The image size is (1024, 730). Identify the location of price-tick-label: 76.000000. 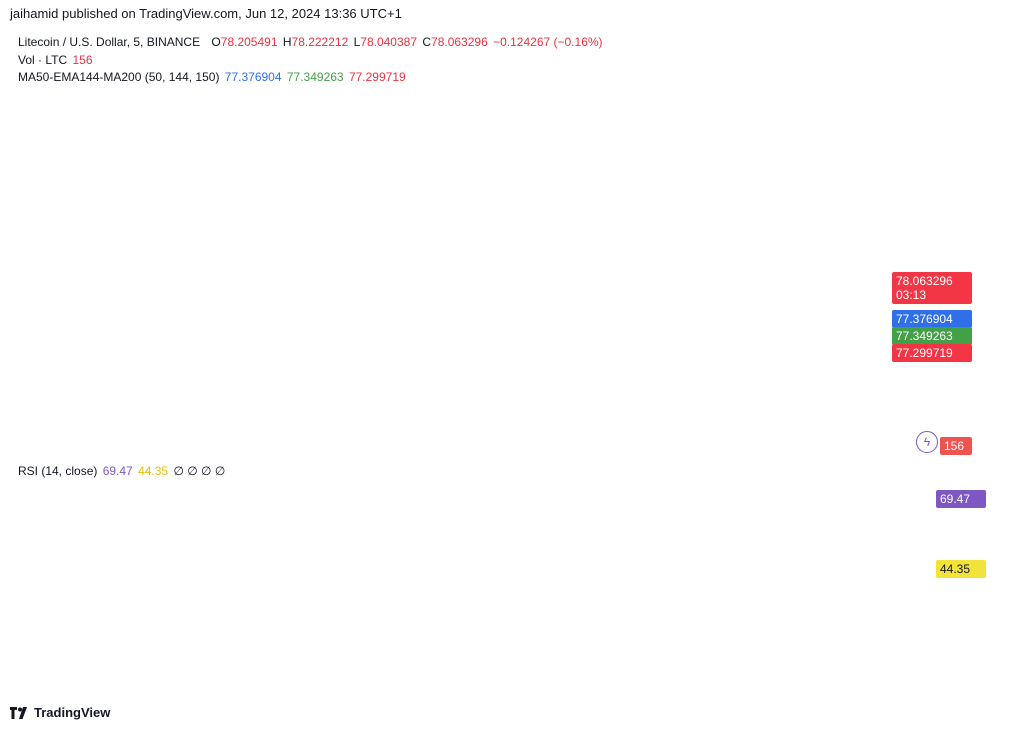
(972, 398).